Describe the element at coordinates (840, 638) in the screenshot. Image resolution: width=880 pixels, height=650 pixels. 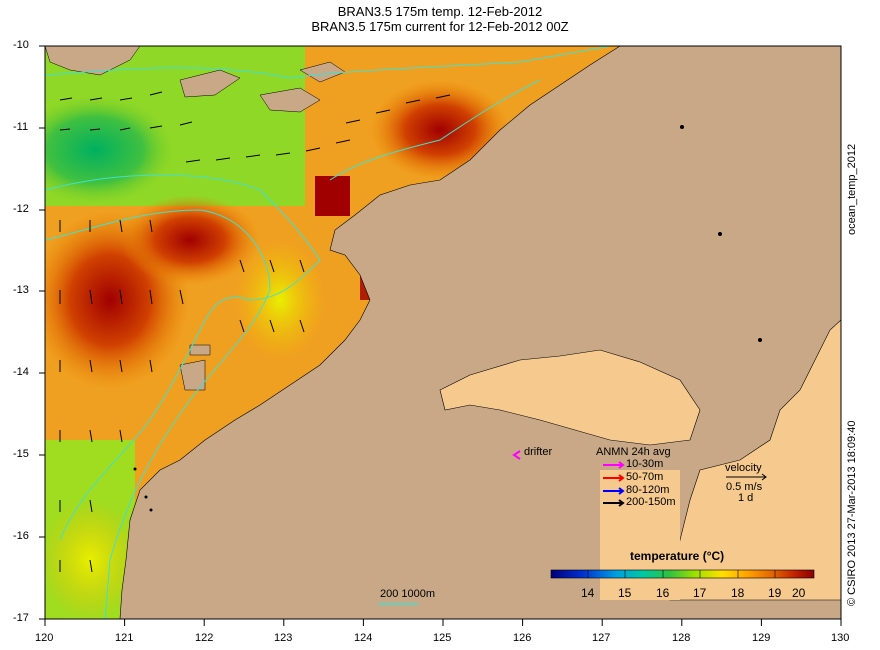
I see `x-tick-label: 130` at that location.